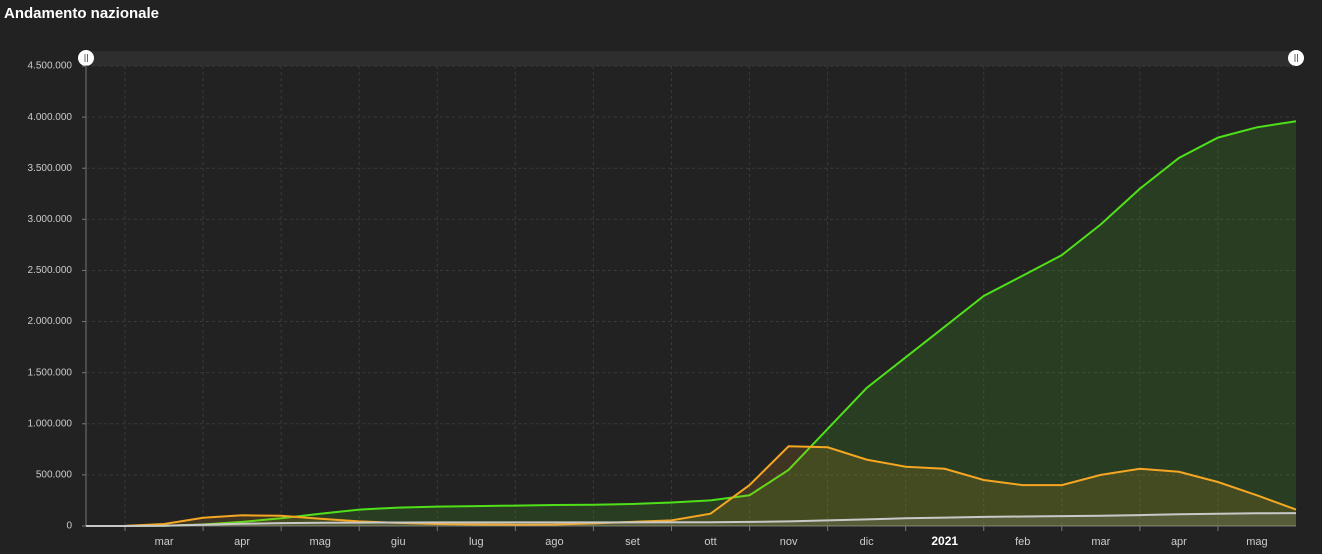 The image size is (1322, 554). I want to click on y-tick-label: 1.500.000, so click(50, 372).